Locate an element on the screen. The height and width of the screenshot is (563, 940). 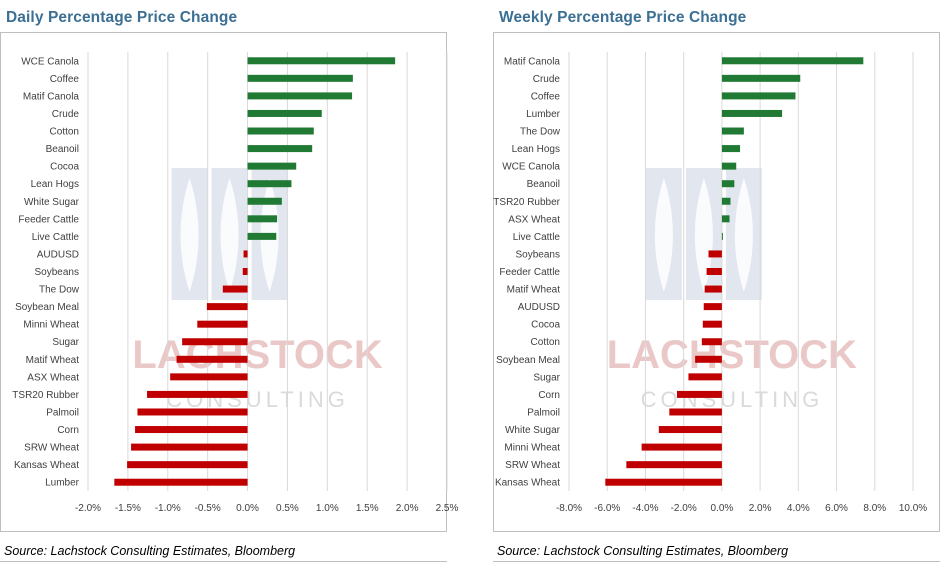
category-label: The Dow is located at coordinates (540, 132).